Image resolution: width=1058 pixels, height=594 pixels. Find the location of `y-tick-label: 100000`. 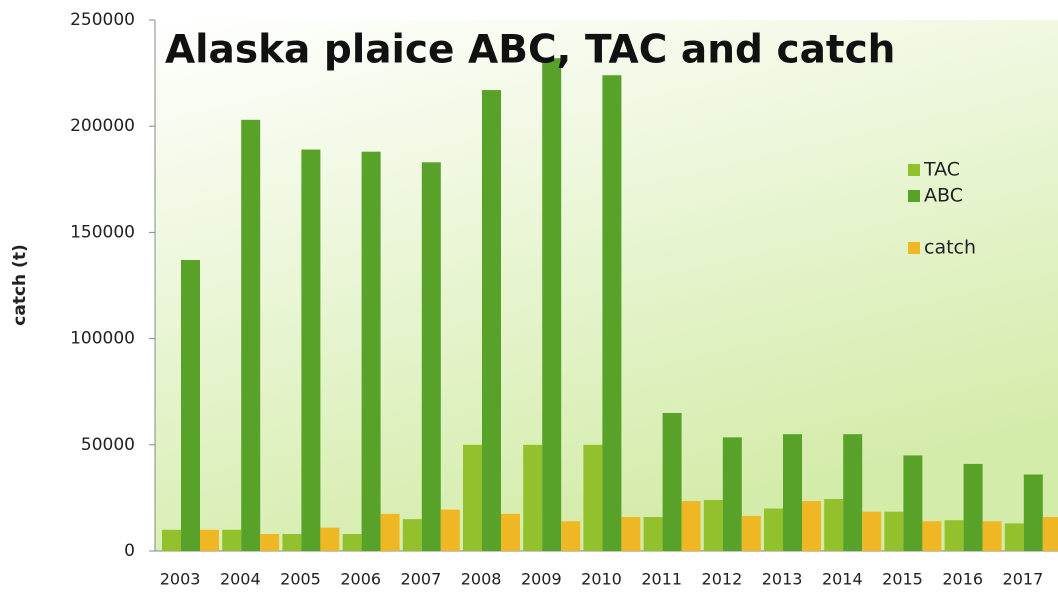

y-tick-label: 100000 is located at coordinates (102, 339).